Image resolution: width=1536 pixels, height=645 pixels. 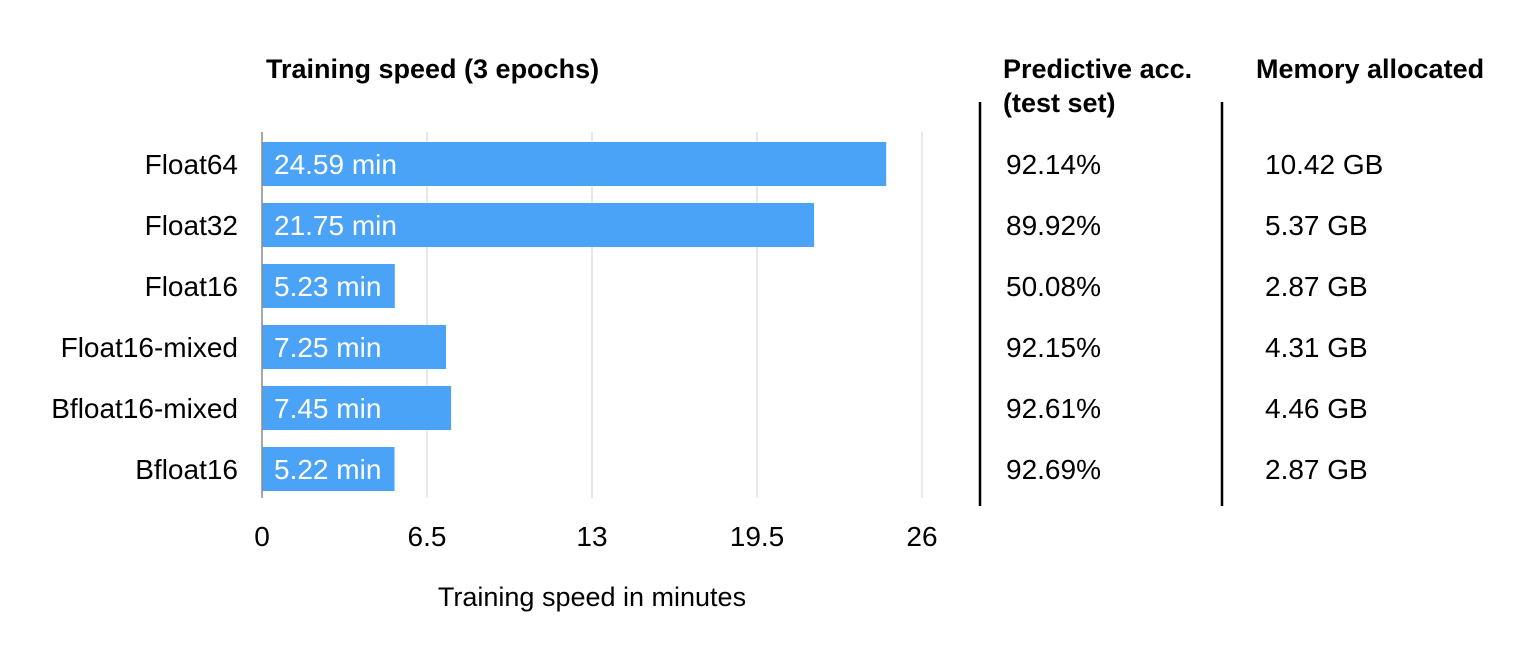 I want to click on accuracy-value: 50.08%, so click(x=1053, y=286).